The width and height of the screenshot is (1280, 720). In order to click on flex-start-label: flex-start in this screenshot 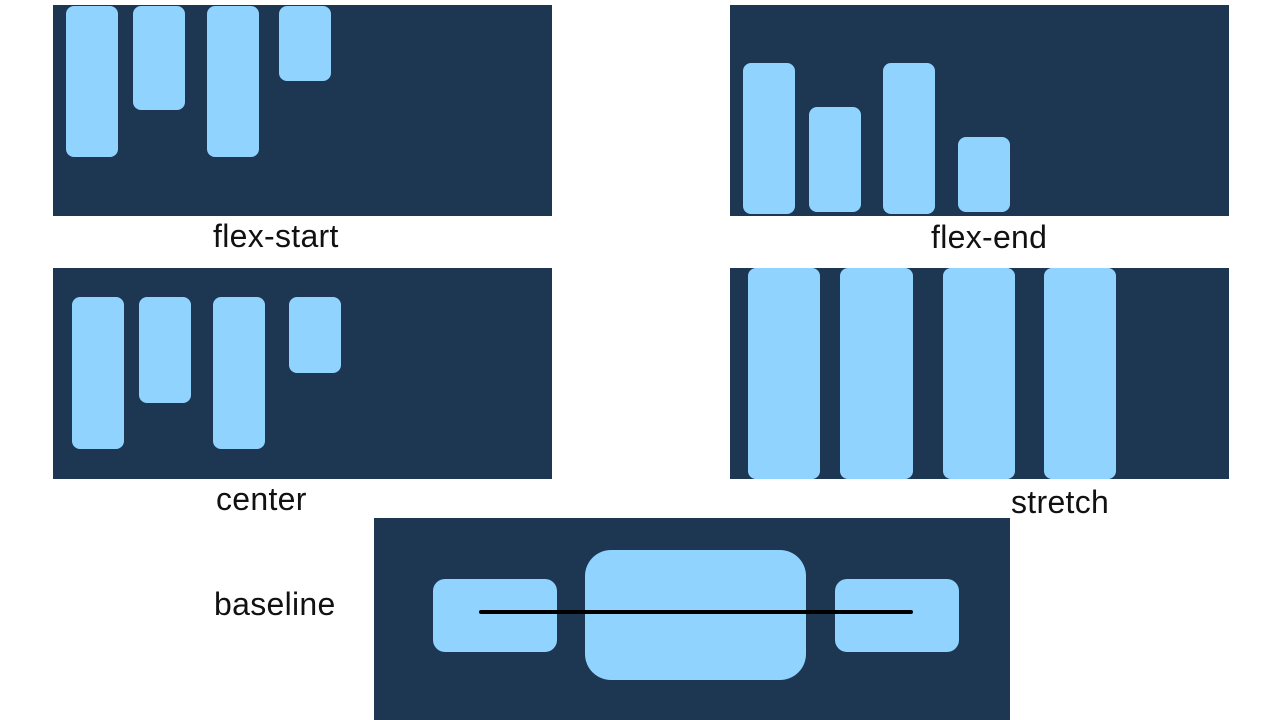, I will do `click(276, 236)`.